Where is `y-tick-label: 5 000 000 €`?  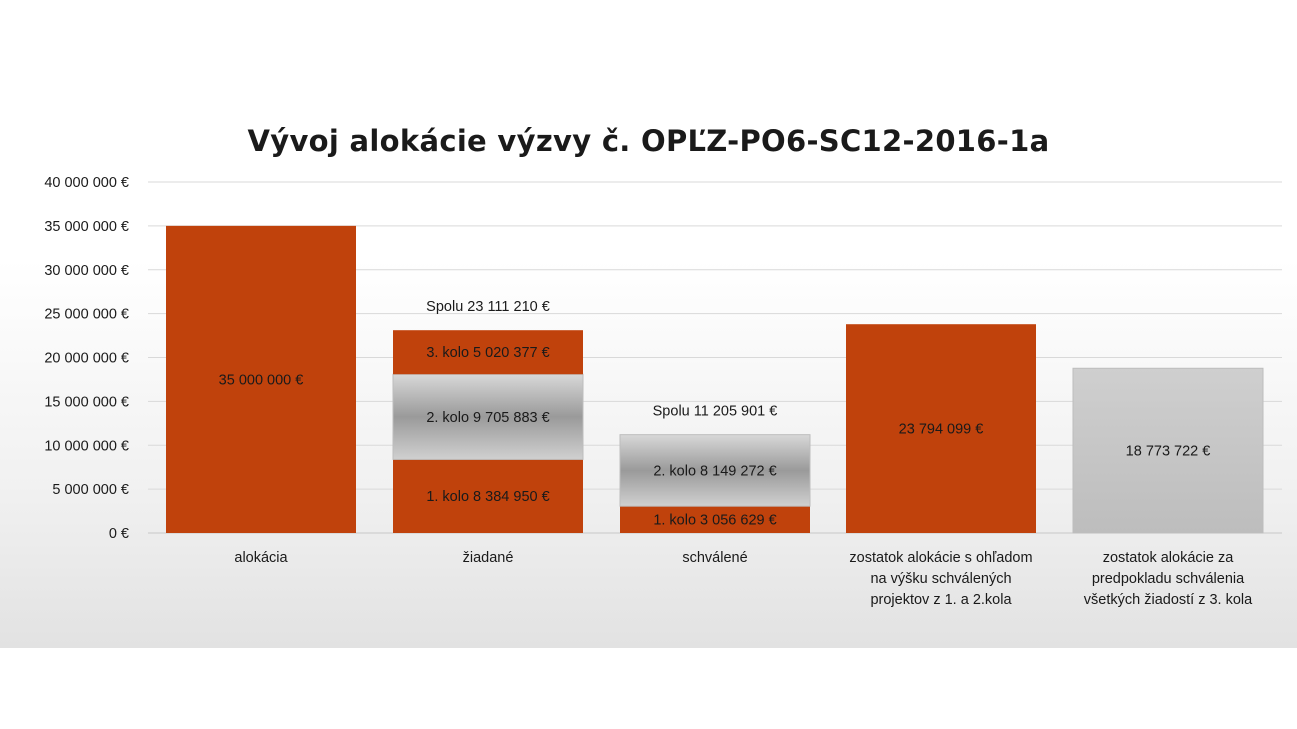 y-tick-label: 5 000 000 € is located at coordinates (90, 490).